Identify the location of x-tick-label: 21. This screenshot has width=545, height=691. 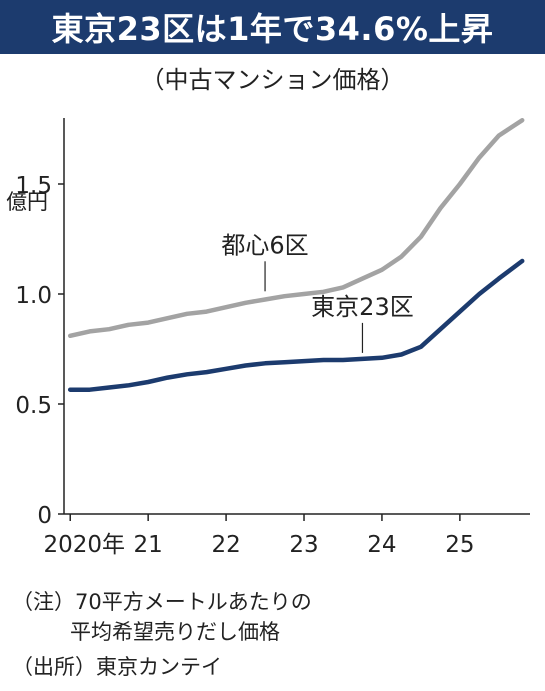
(148, 545).